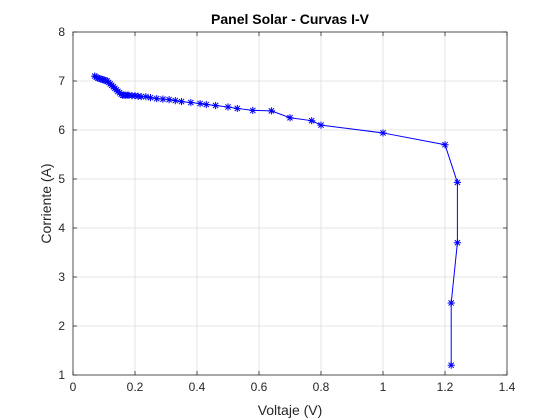 The image size is (560, 420). What do you see at coordinates (197, 387) in the screenshot?
I see `x-tick-label: 0.4` at bounding box center [197, 387].